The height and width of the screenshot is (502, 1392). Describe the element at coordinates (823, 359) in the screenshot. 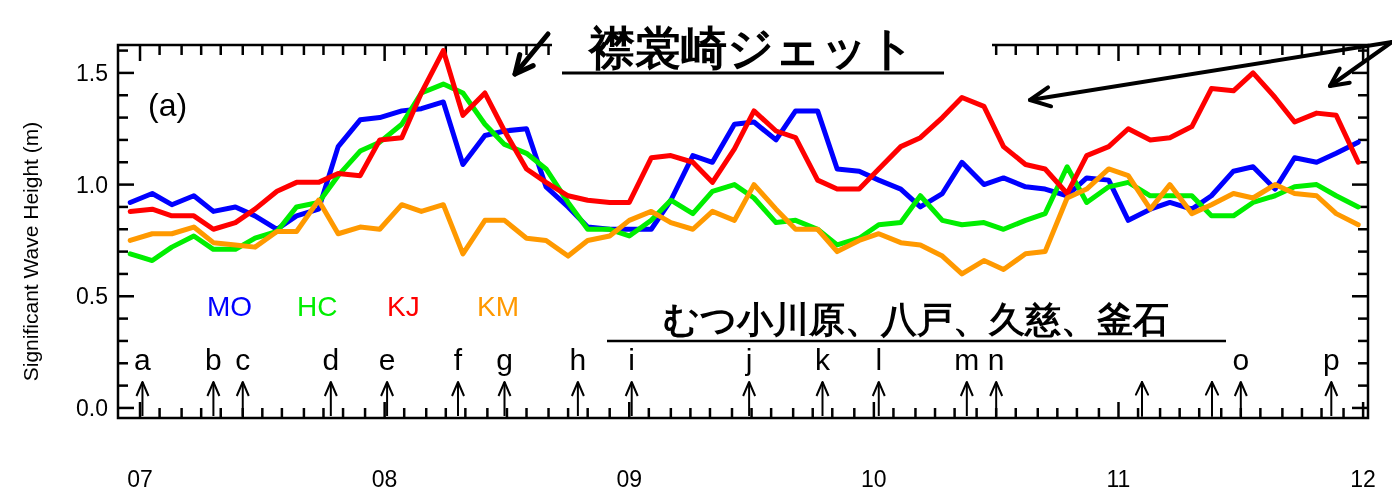

I see `ref-line-label: k` at that location.